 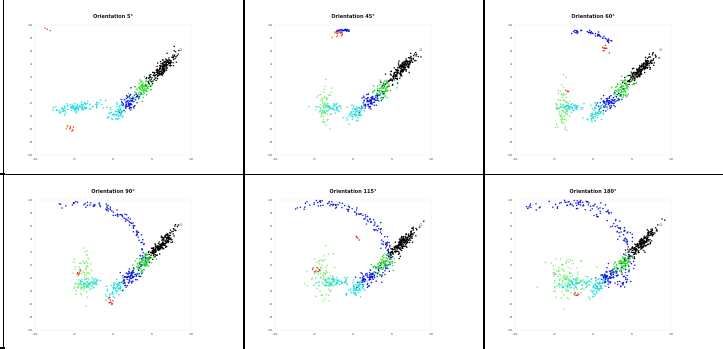 I want to click on y-tick-label: 8, so click(x=31, y=38).